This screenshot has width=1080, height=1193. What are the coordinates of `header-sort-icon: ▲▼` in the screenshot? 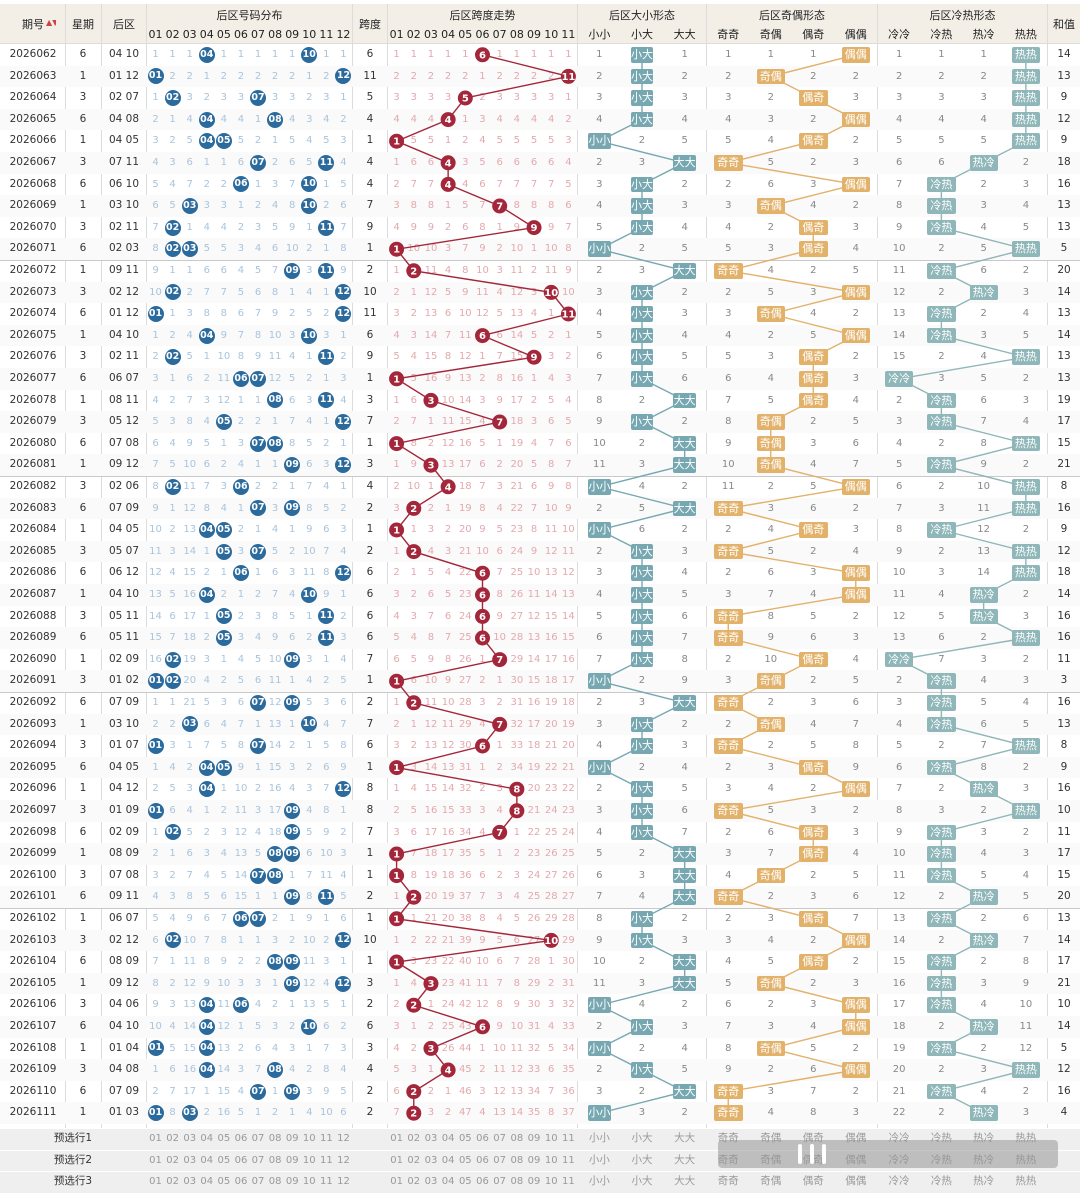 It's located at (51, 23).